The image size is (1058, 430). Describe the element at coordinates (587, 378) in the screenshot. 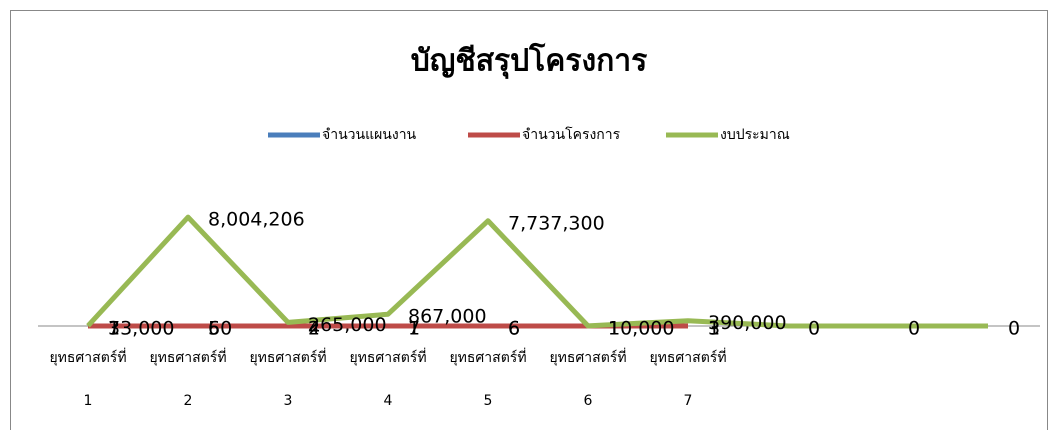

I see `x-tick-label: ยุทธศาสตร์ที่ 6` at that location.